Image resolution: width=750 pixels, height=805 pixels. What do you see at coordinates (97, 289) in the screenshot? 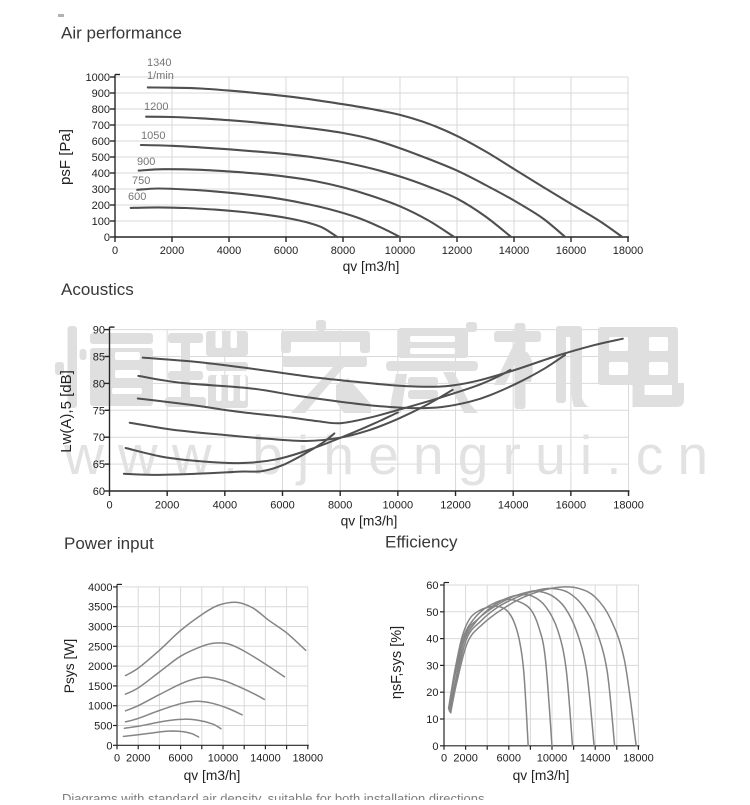
I see `svg-text: Acoustics` at bounding box center [97, 289].